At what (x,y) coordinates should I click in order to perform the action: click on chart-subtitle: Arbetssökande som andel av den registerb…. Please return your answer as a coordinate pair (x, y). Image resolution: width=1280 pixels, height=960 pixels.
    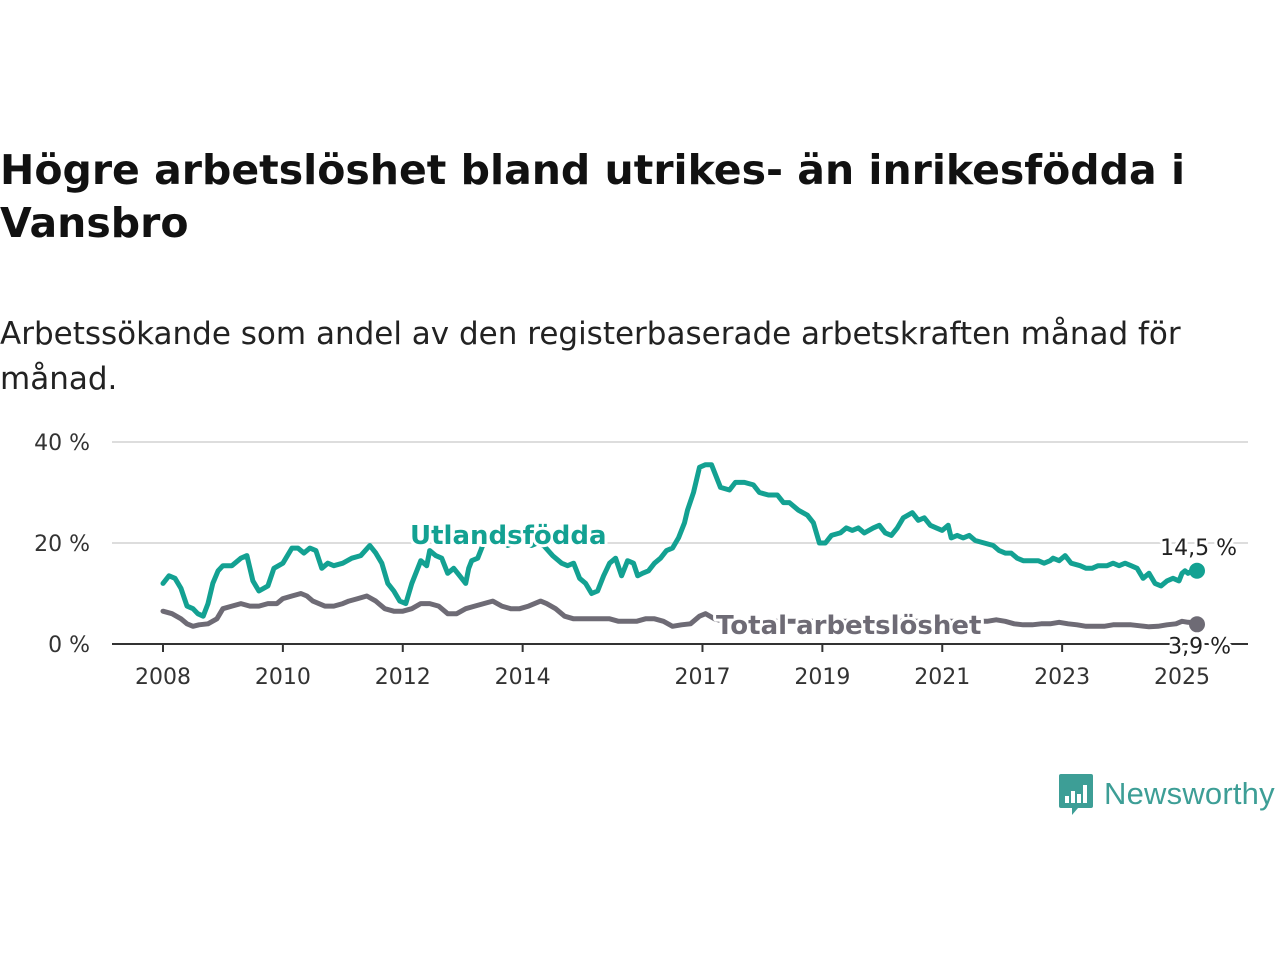
    Looking at the image, I should click on (590, 356).